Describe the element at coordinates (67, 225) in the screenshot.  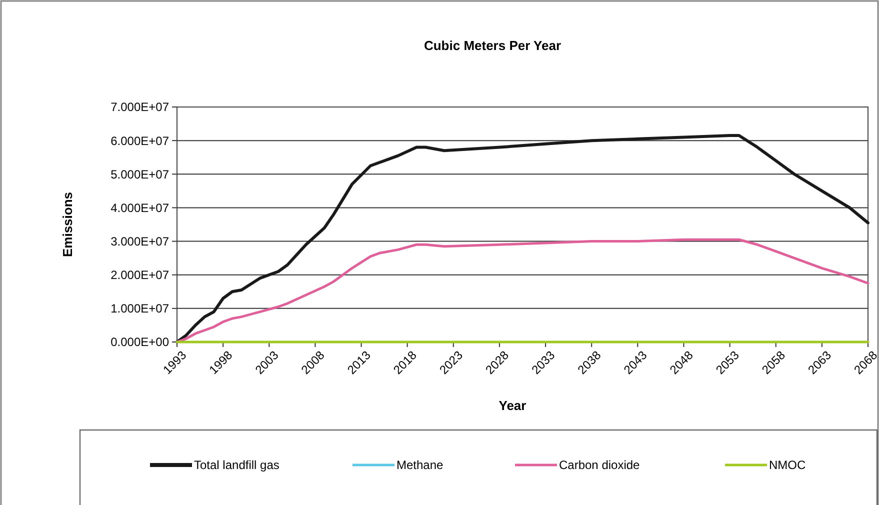
I see `y-axis-title: Emissions` at that location.